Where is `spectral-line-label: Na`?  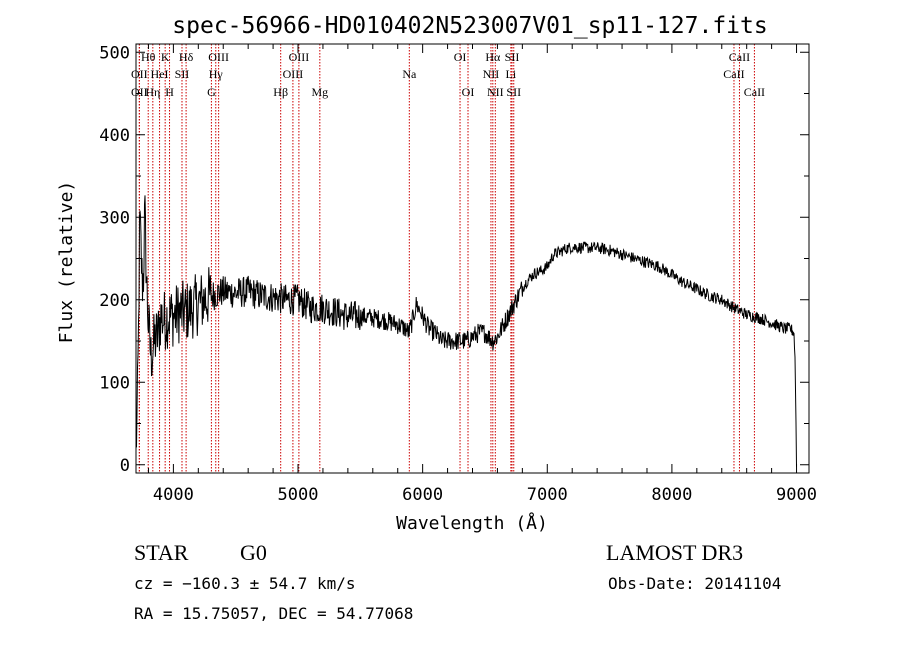
spectral-line-label: Na is located at coordinates (409, 74).